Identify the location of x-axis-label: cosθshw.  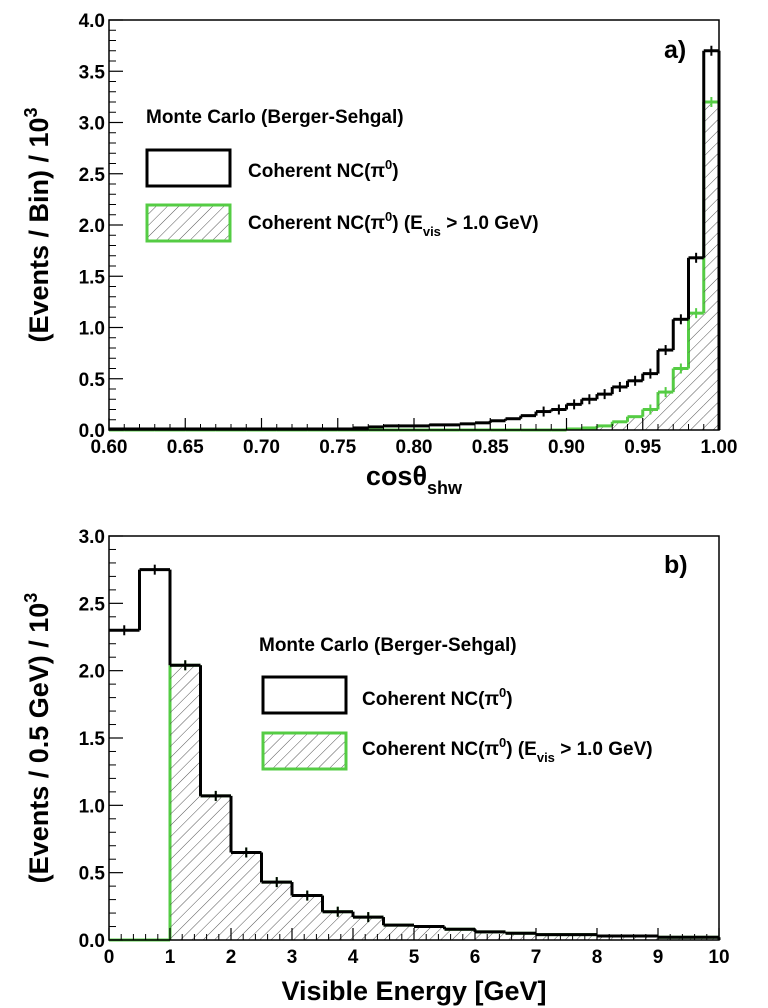
(414, 479).